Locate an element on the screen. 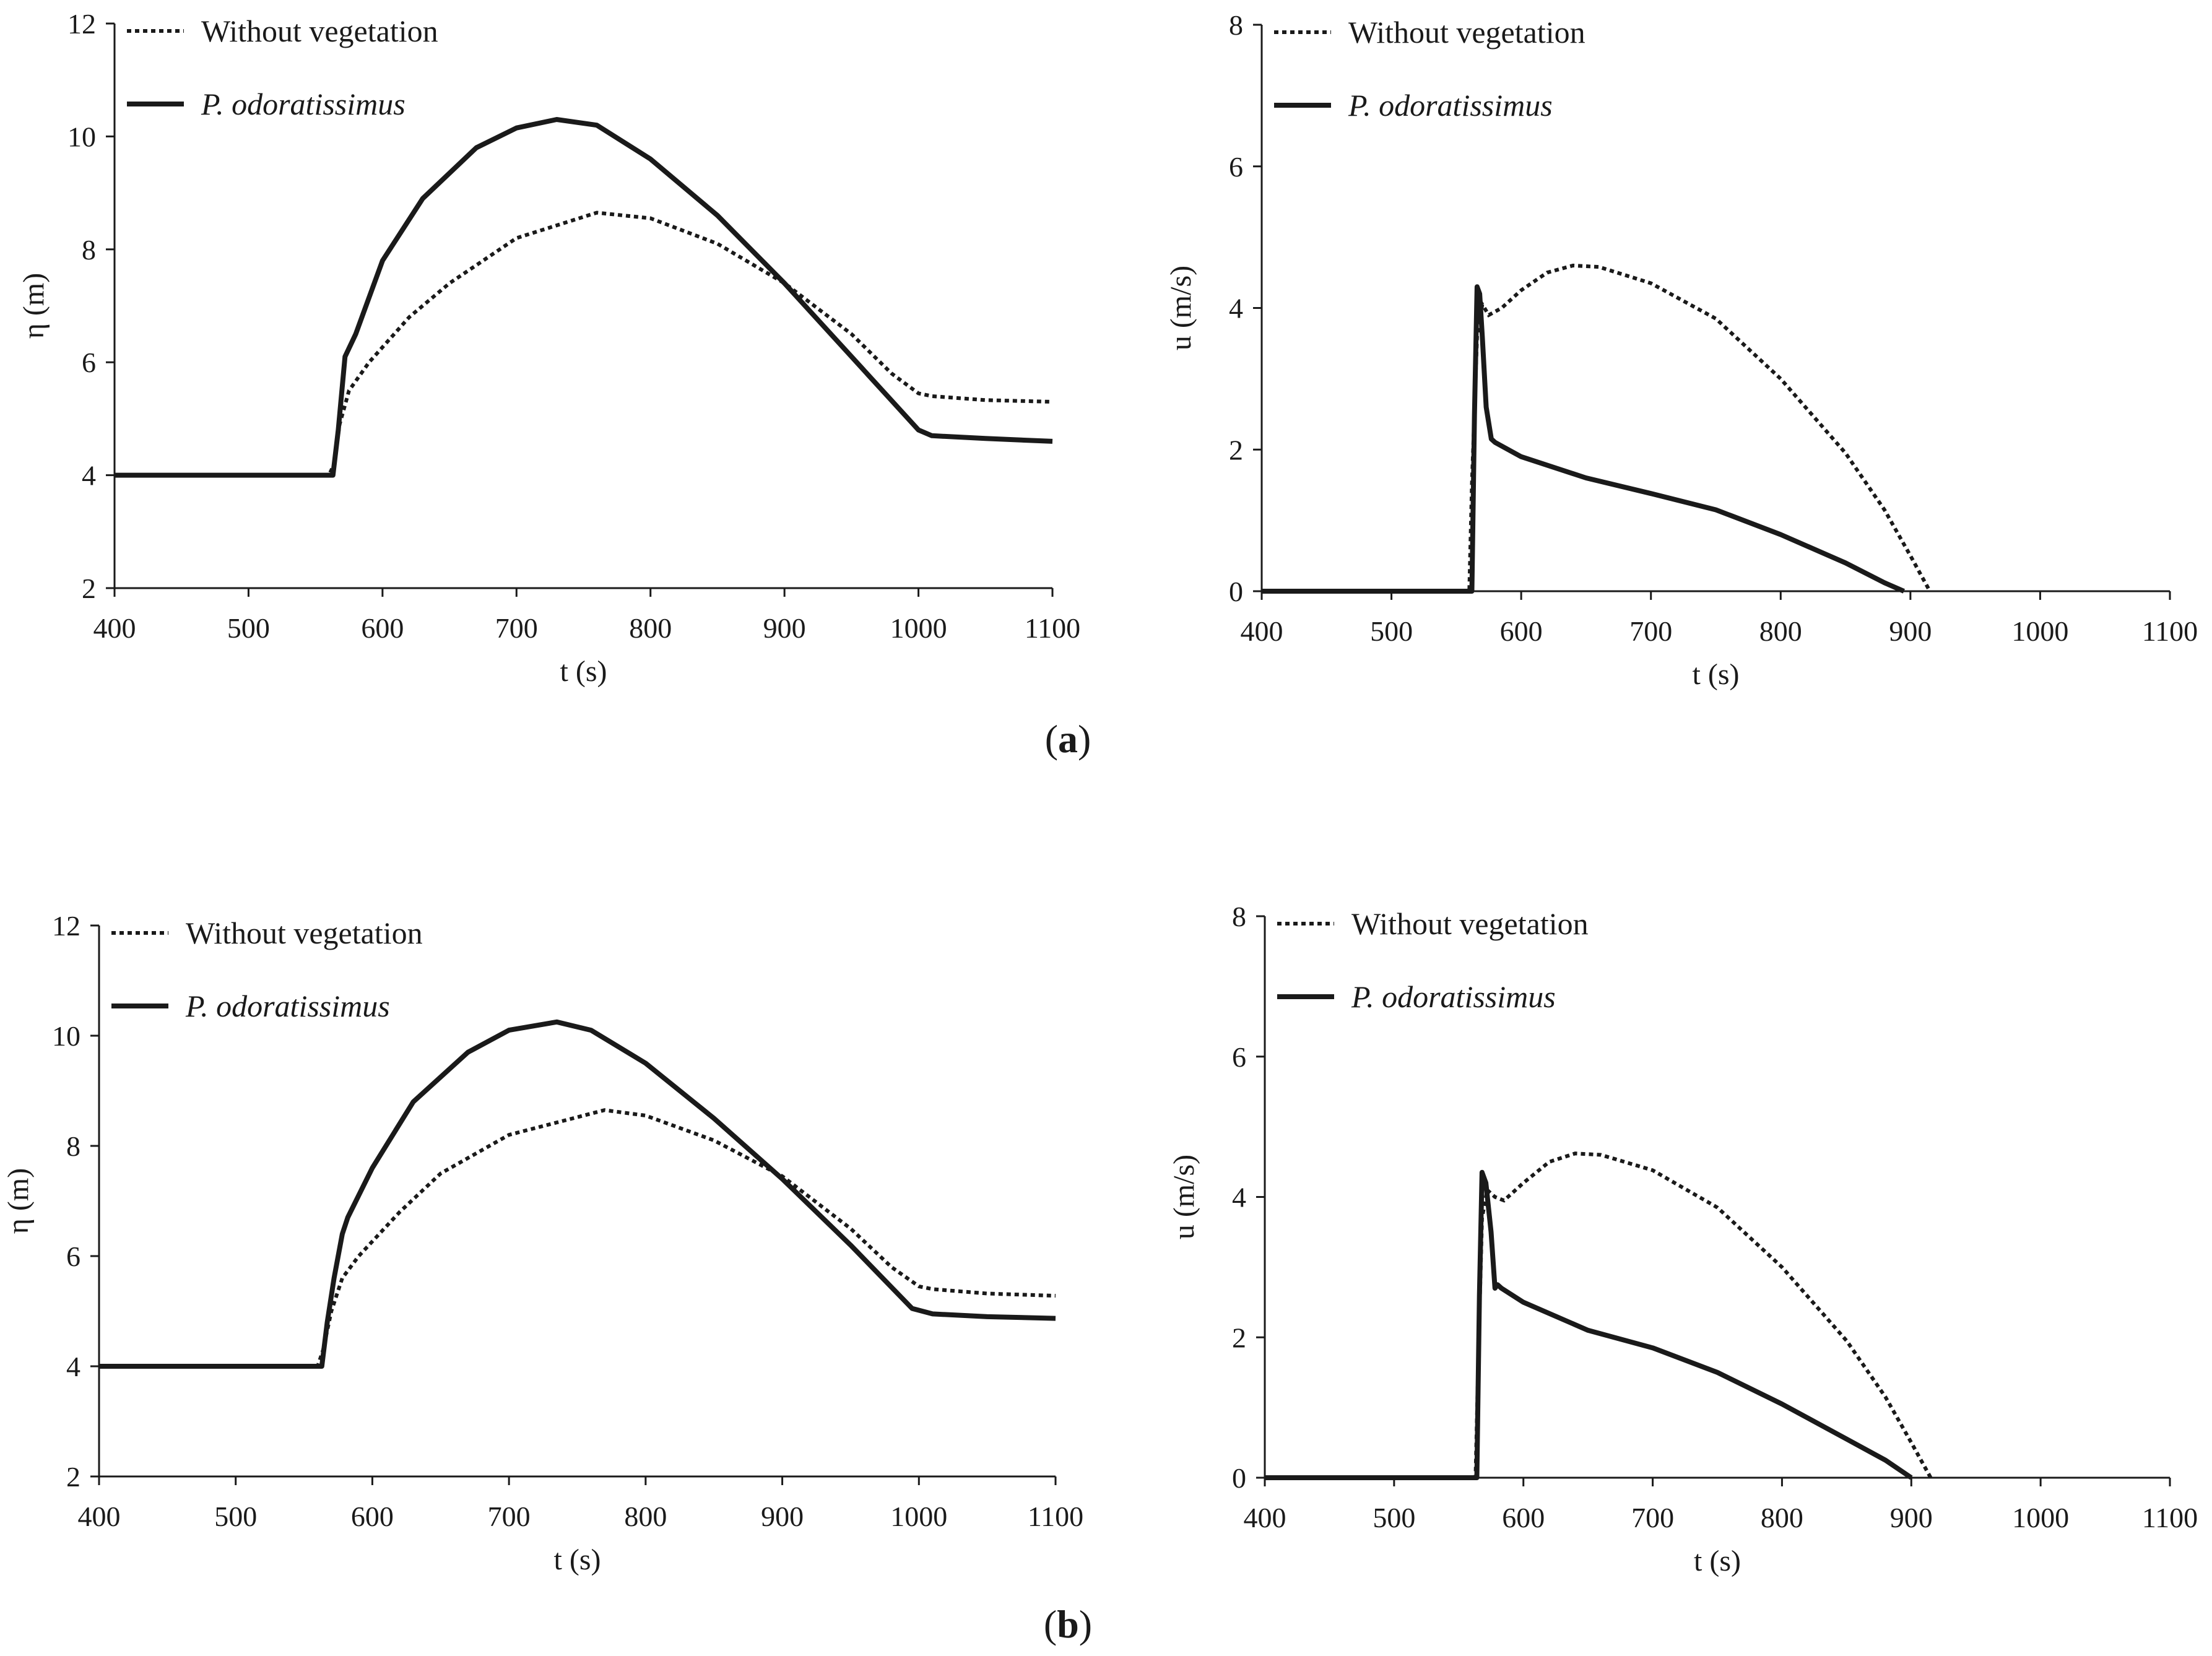 The image size is (2212, 1656). figure-label-a: (a) is located at coordinates (1068, 739).